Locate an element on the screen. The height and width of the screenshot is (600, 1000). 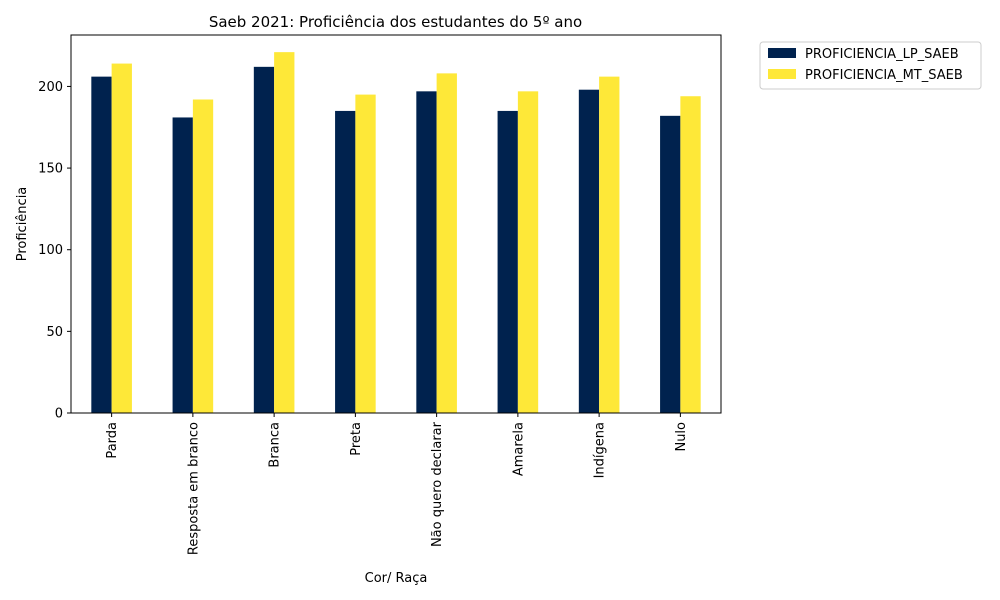
x-tick-label: Resposta em branco is located at coordinates (193, 488).